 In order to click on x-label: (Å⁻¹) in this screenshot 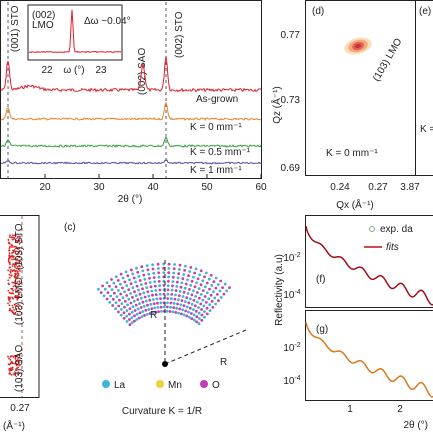, I will do `click(14, 425)`.